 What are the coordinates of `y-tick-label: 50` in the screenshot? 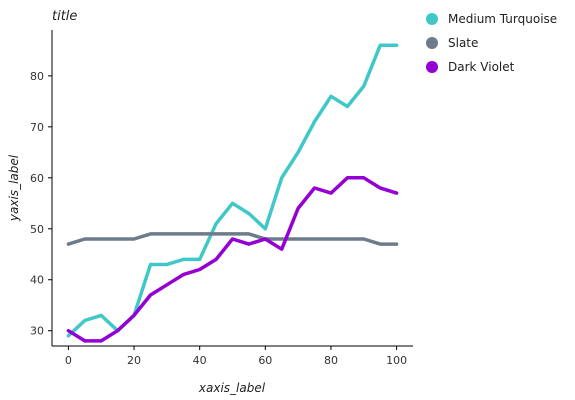 It's located at (37, 229).